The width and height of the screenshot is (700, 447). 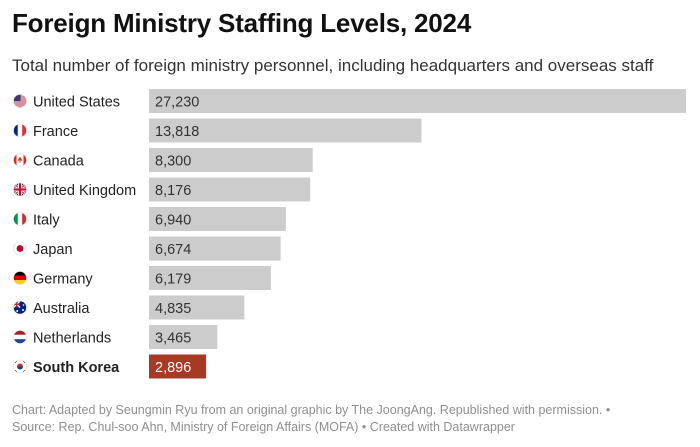 What do you see at coordinates (242, 23) in the screenshot?
I see `chart-title: Foreign Ministry Staffing Levels, 2024` at bounding box center [242, 23].